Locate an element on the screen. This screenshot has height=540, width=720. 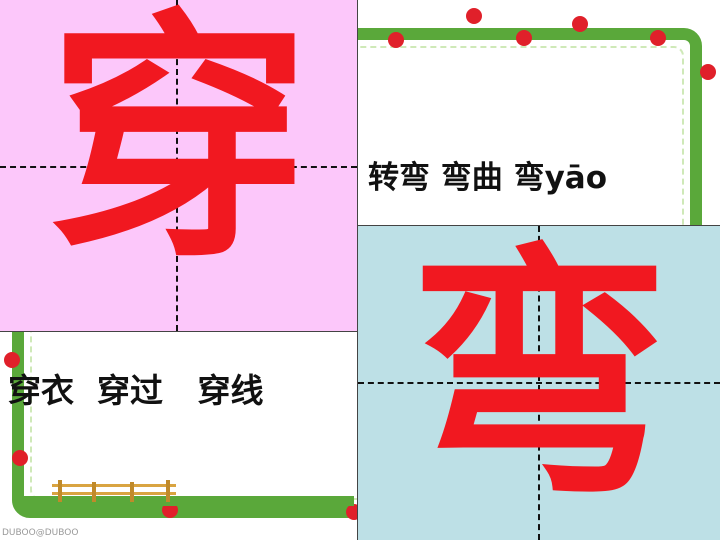
guide-line-horizontal is located at coordinates (178, 167).